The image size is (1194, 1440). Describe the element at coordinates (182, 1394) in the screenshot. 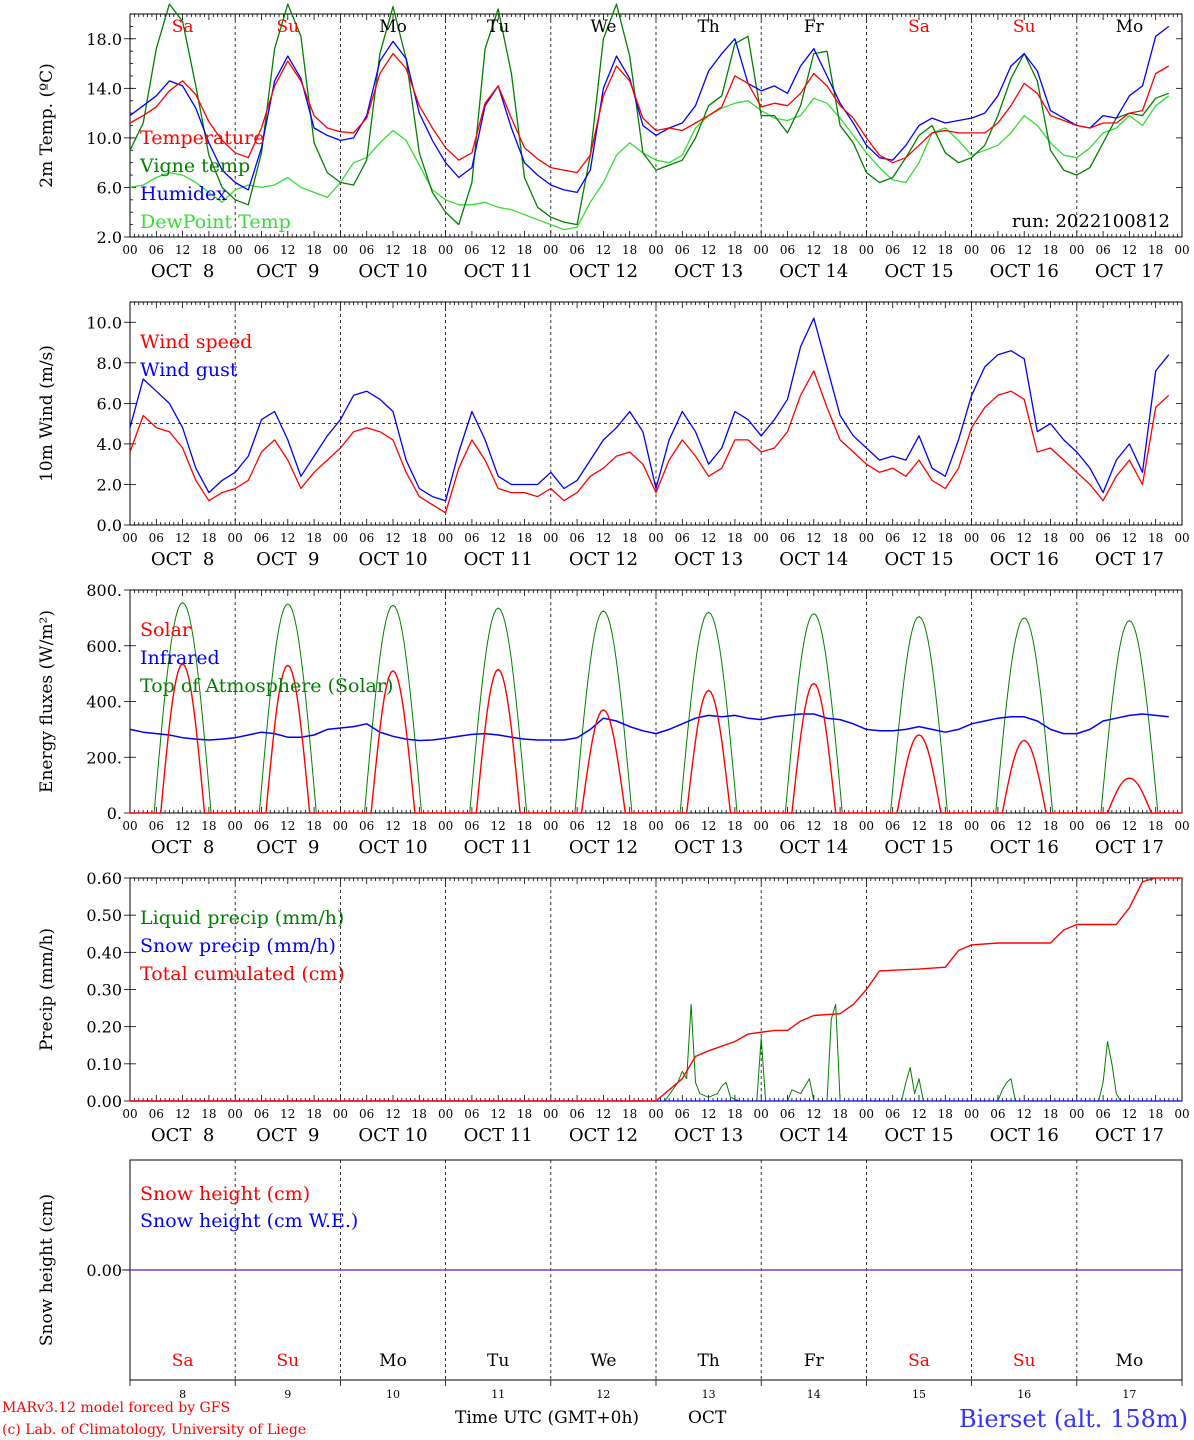

I see `day-number-label: 8` at that location.